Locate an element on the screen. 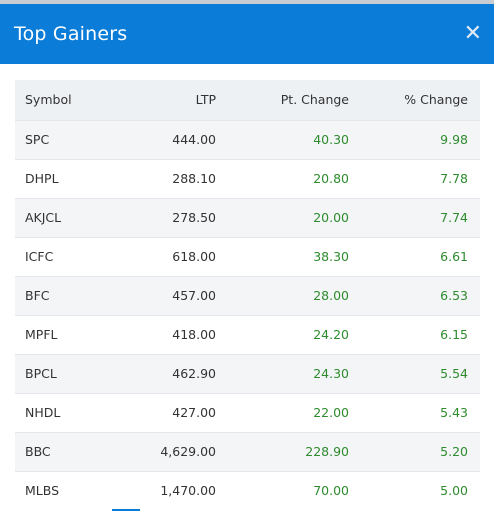  cell-symbol: NHDL is located at coordinates (43, 412).